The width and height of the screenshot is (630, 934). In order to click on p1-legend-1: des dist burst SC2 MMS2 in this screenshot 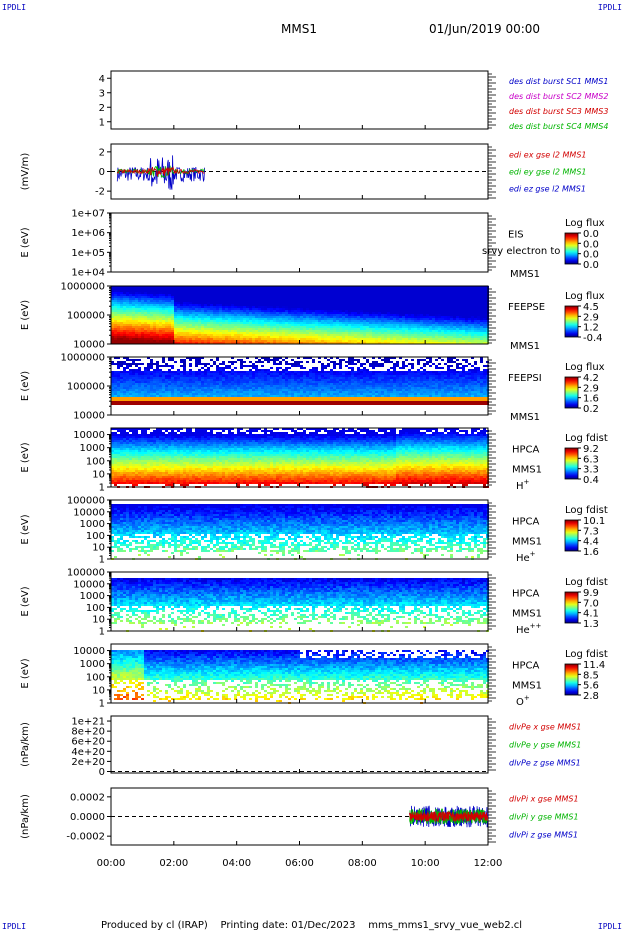, I will do `click(558, 96)`.